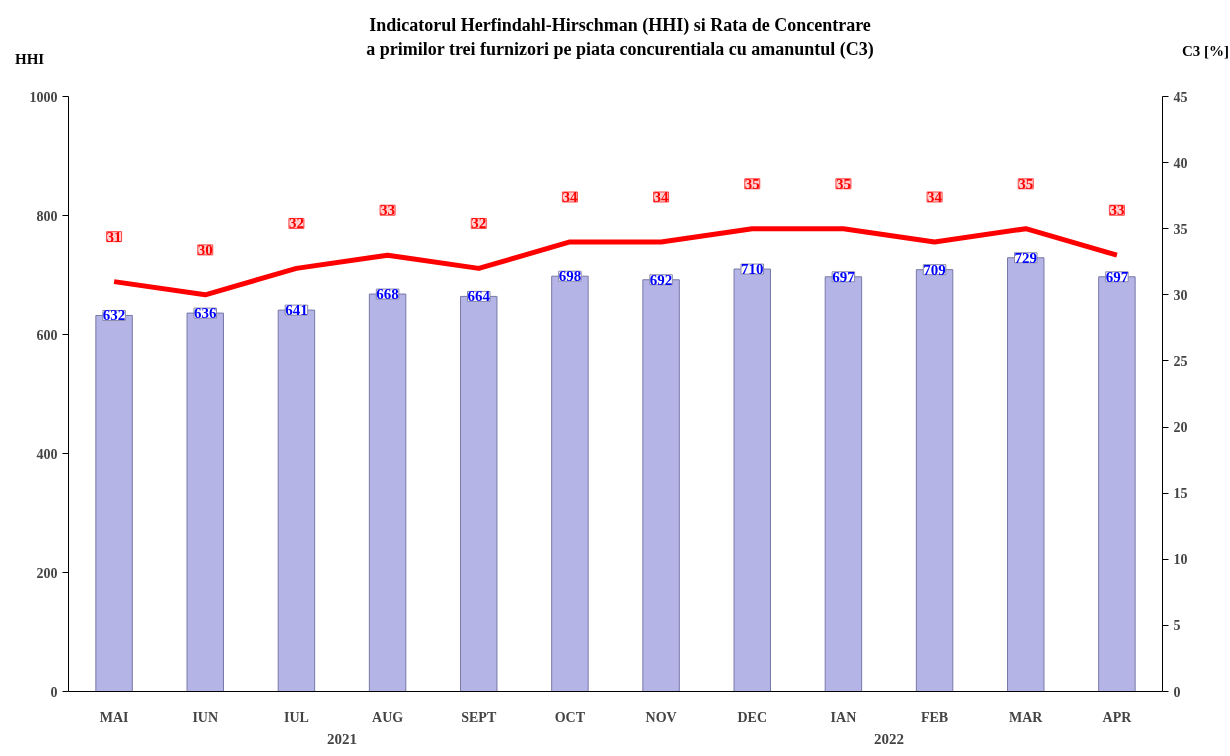  Describe the element at coordinates (843, 717) in the screenshot. I see `x-tick-label: IAN` at that location.